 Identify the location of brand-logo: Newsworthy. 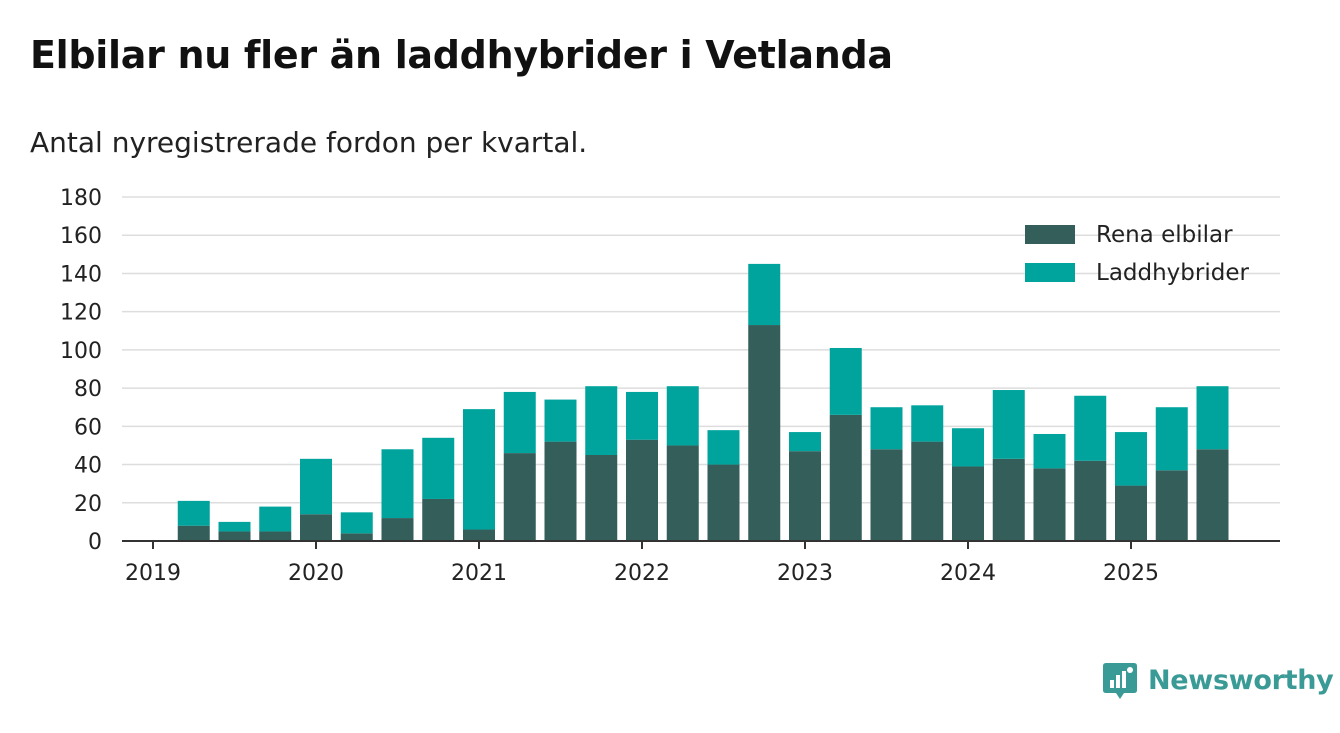
(1218, 680).